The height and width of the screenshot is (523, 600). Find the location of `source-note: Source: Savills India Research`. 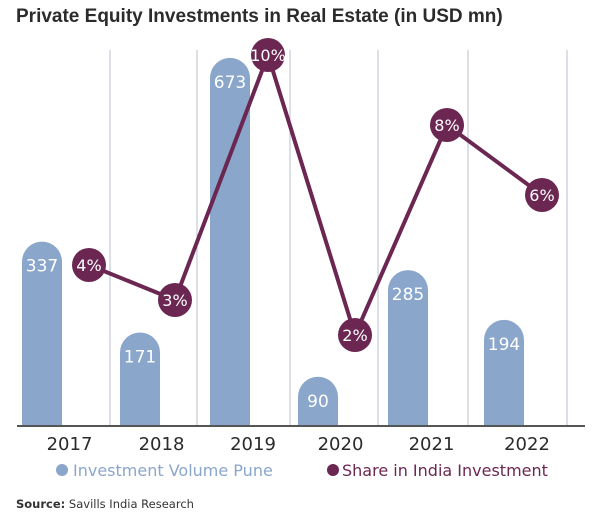

source-note: Source: Savills India Research is located at coordinates (105, 504).